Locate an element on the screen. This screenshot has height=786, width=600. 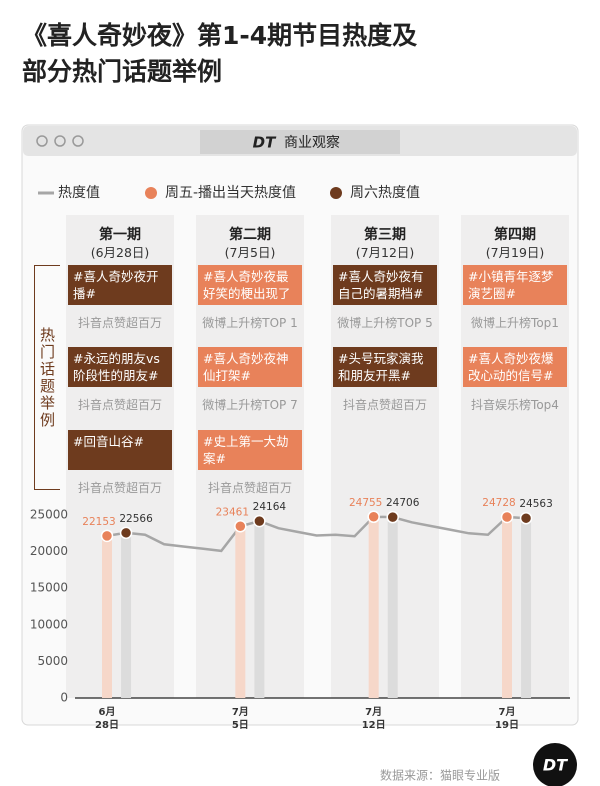
logo-circle is located at coordinates (555, 764).